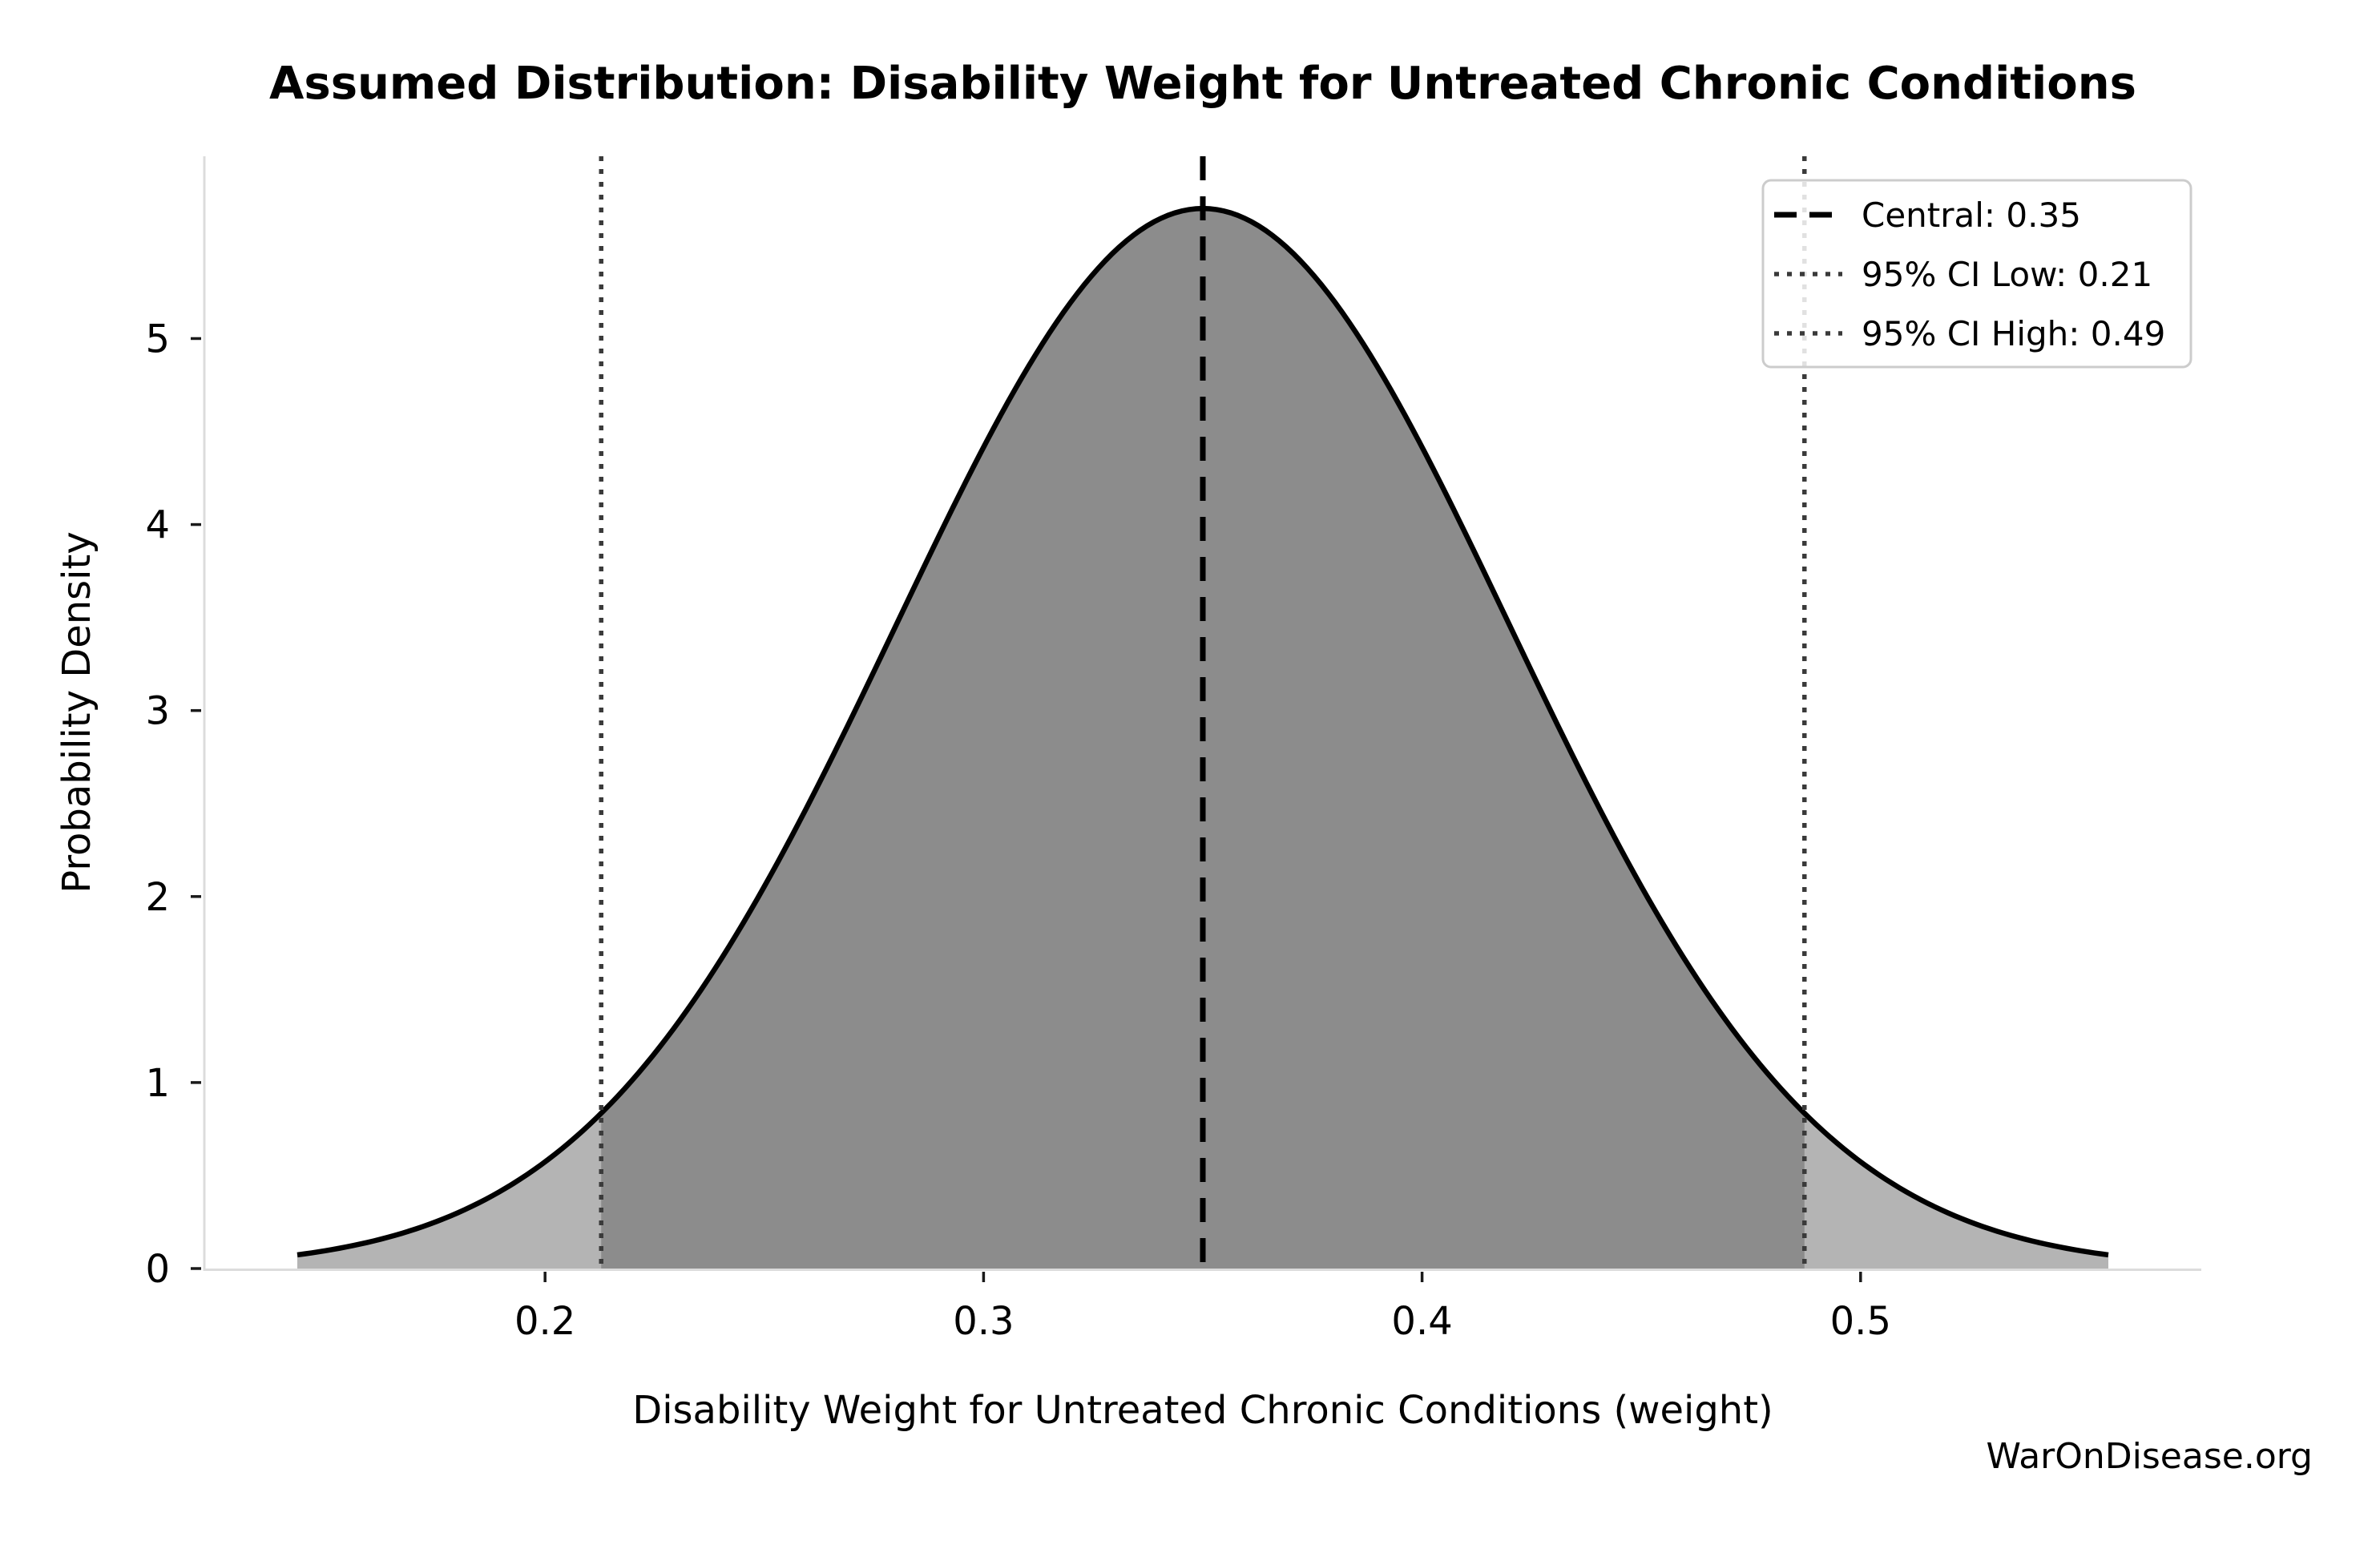 The image size is (2380, 1545). Describe the element at coordinates (983, 1322) in the screenshot. I see `x-tick-label: 0.3` at that location.